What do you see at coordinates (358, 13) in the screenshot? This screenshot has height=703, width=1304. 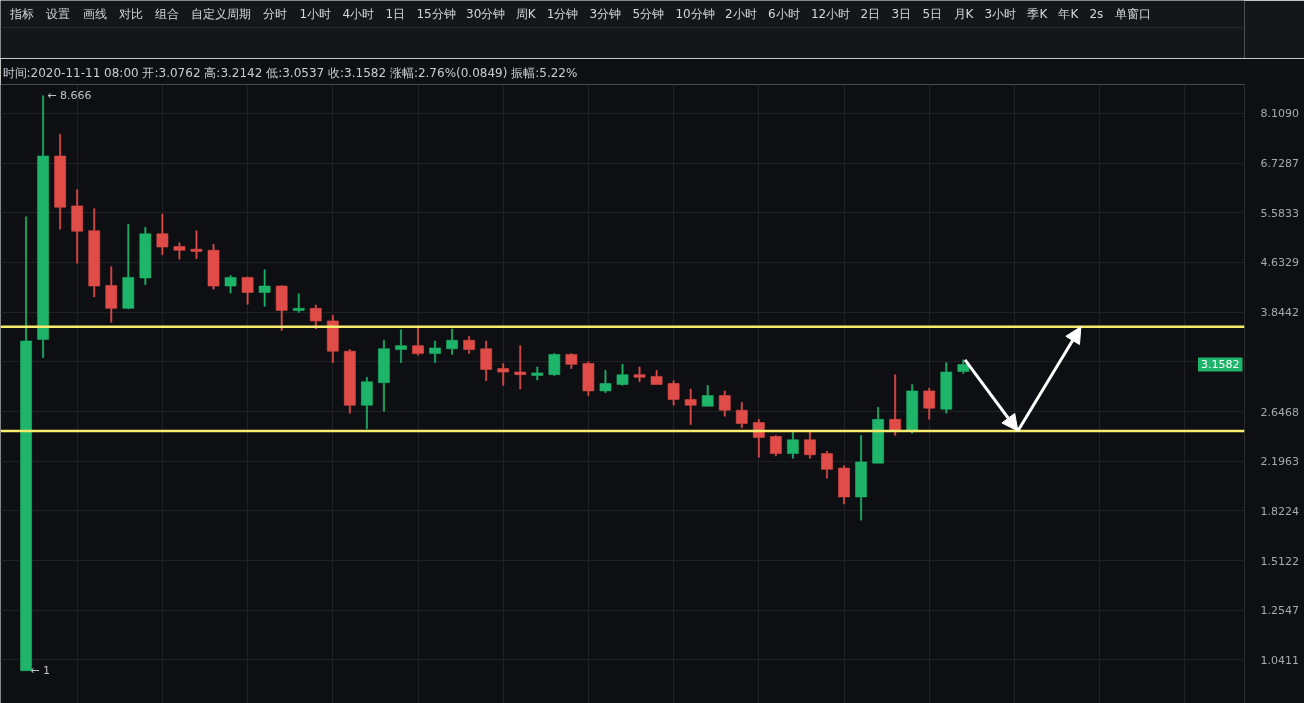 I see `text: 4小时` at bounding box center [358, 13].